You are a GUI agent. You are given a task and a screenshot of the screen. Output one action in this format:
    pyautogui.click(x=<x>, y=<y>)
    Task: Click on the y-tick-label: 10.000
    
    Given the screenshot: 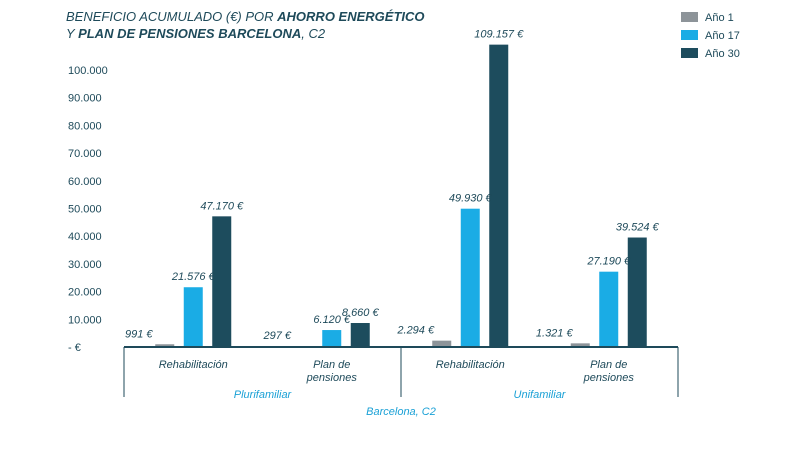 What is the action you would take?
    pyautogui.click(x=85, y=320)
    